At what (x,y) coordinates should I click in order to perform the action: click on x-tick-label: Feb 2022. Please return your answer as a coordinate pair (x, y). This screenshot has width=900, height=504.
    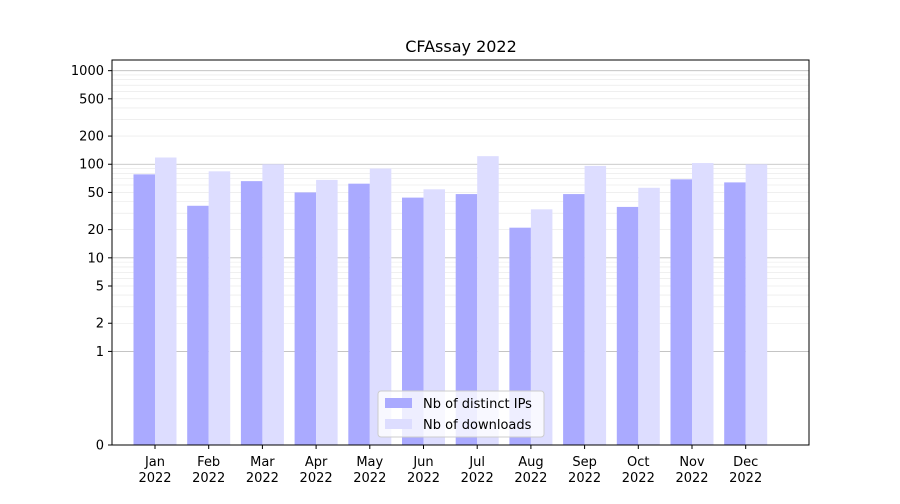
    Looking at the image, I should click on (208, 470).